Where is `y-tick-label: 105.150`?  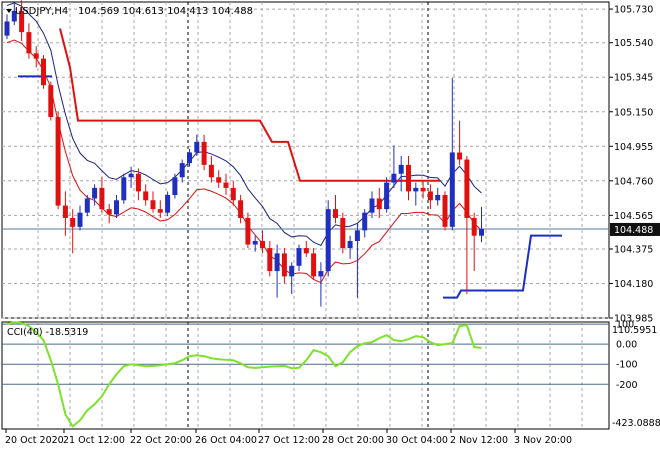 y-tick-label: 105.150 is located at coordinates (633, 112).